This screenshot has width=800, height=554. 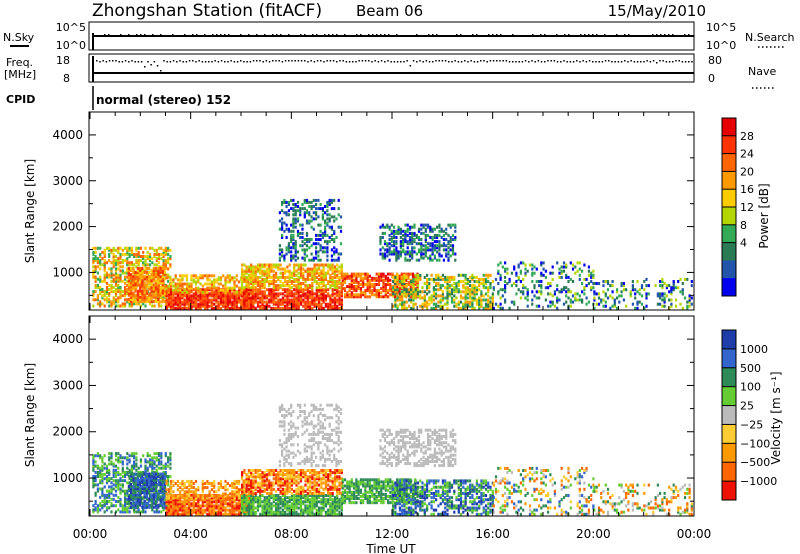 I want to click on colorbar-segment, so click(x=729, y=162).